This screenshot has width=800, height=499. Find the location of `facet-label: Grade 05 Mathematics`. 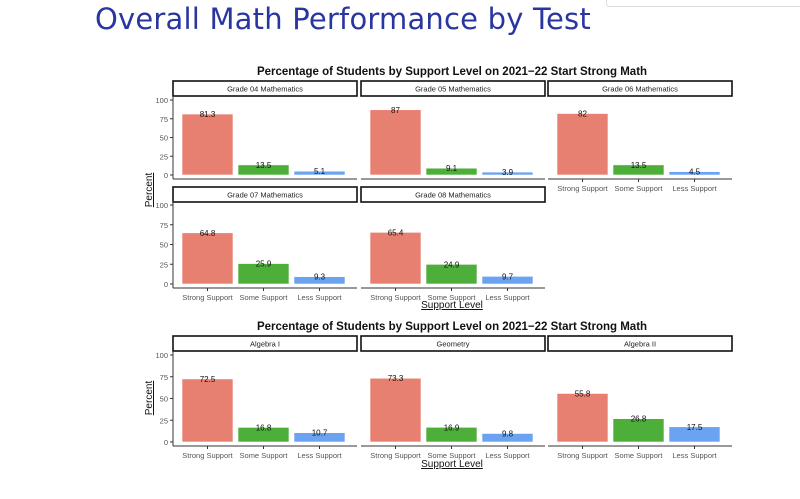

facet-label: Grade 05 Mathematics is located at coordinates (453, 89).